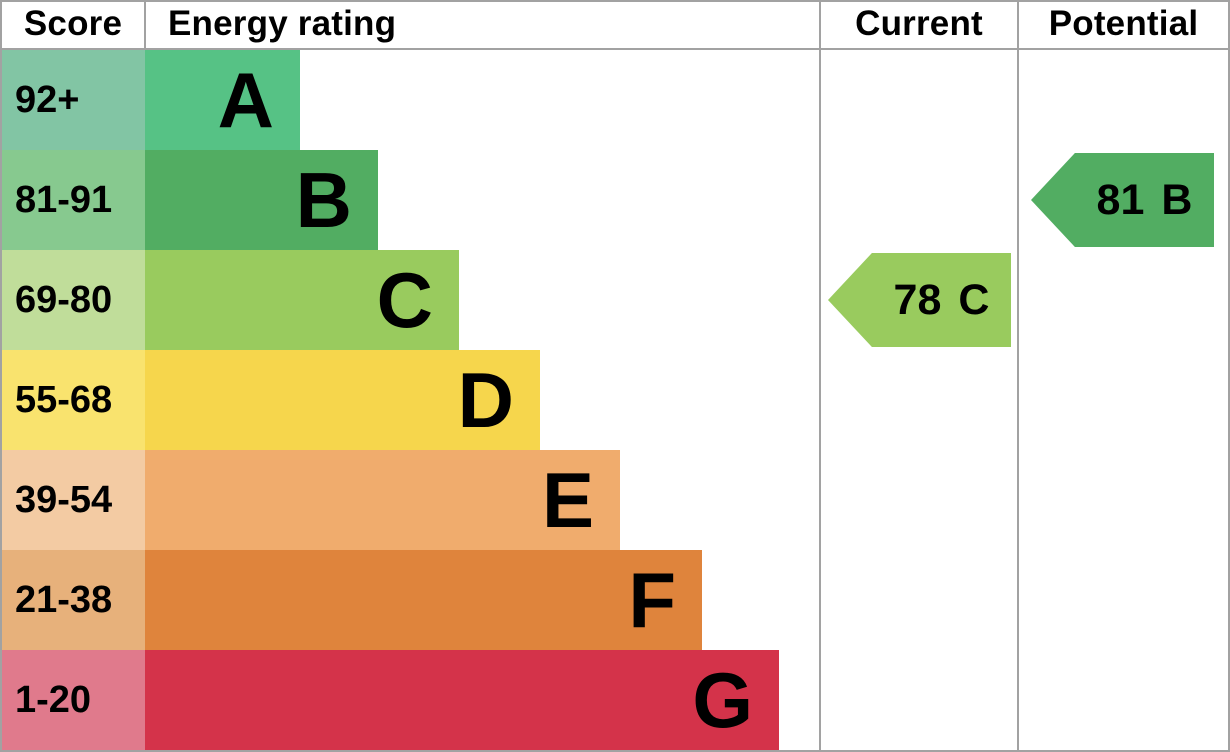  Describe the element at coordinates (615, 751) in the screenshot. I see `chart-border-bottom` at that location.